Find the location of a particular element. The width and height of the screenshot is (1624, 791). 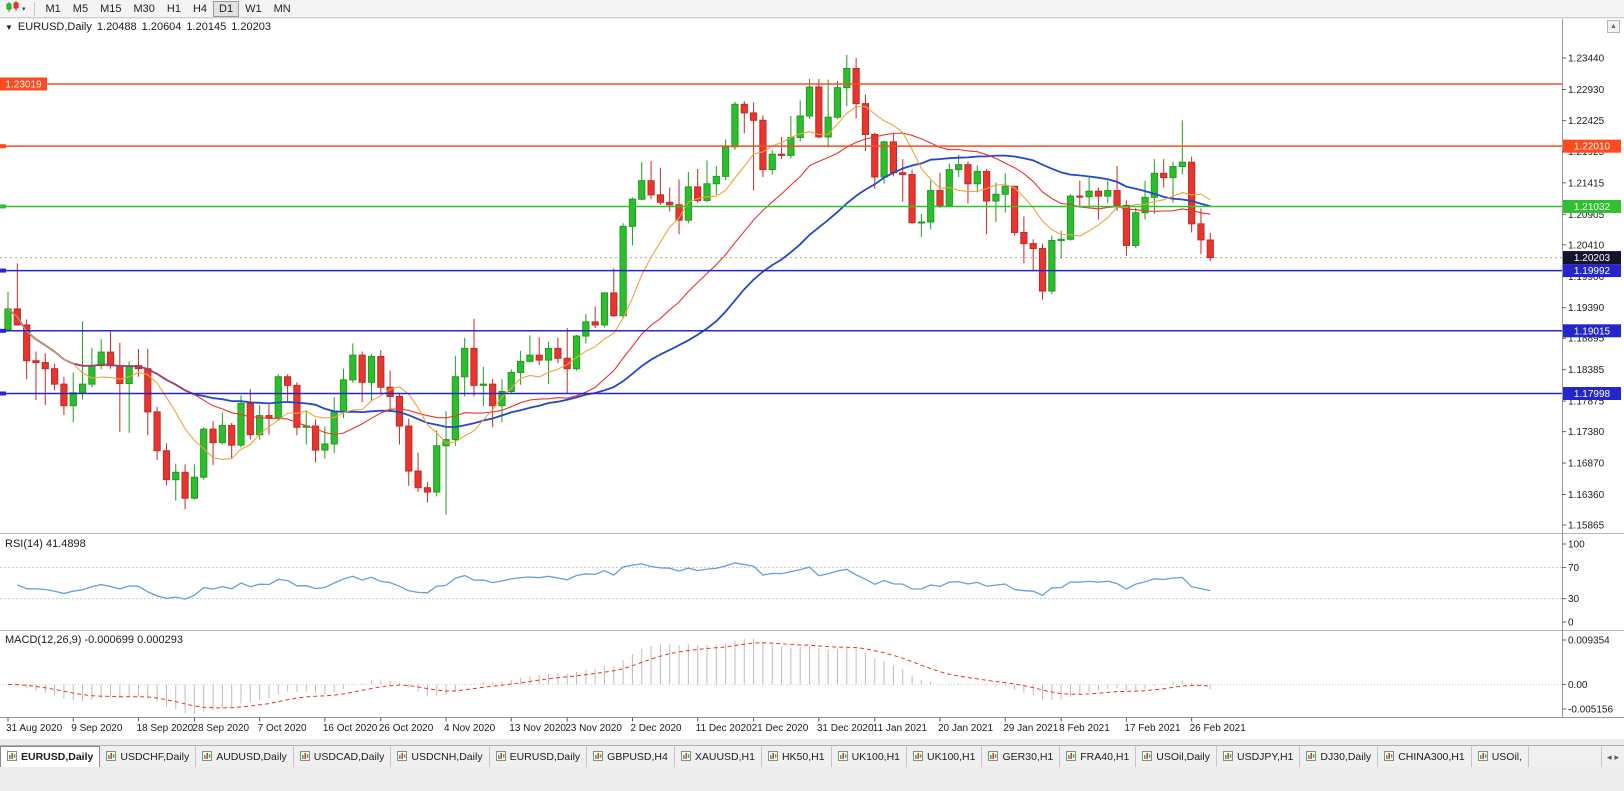

symbol-dropdown-icon: ▼ is located at coordinates (9, 27).